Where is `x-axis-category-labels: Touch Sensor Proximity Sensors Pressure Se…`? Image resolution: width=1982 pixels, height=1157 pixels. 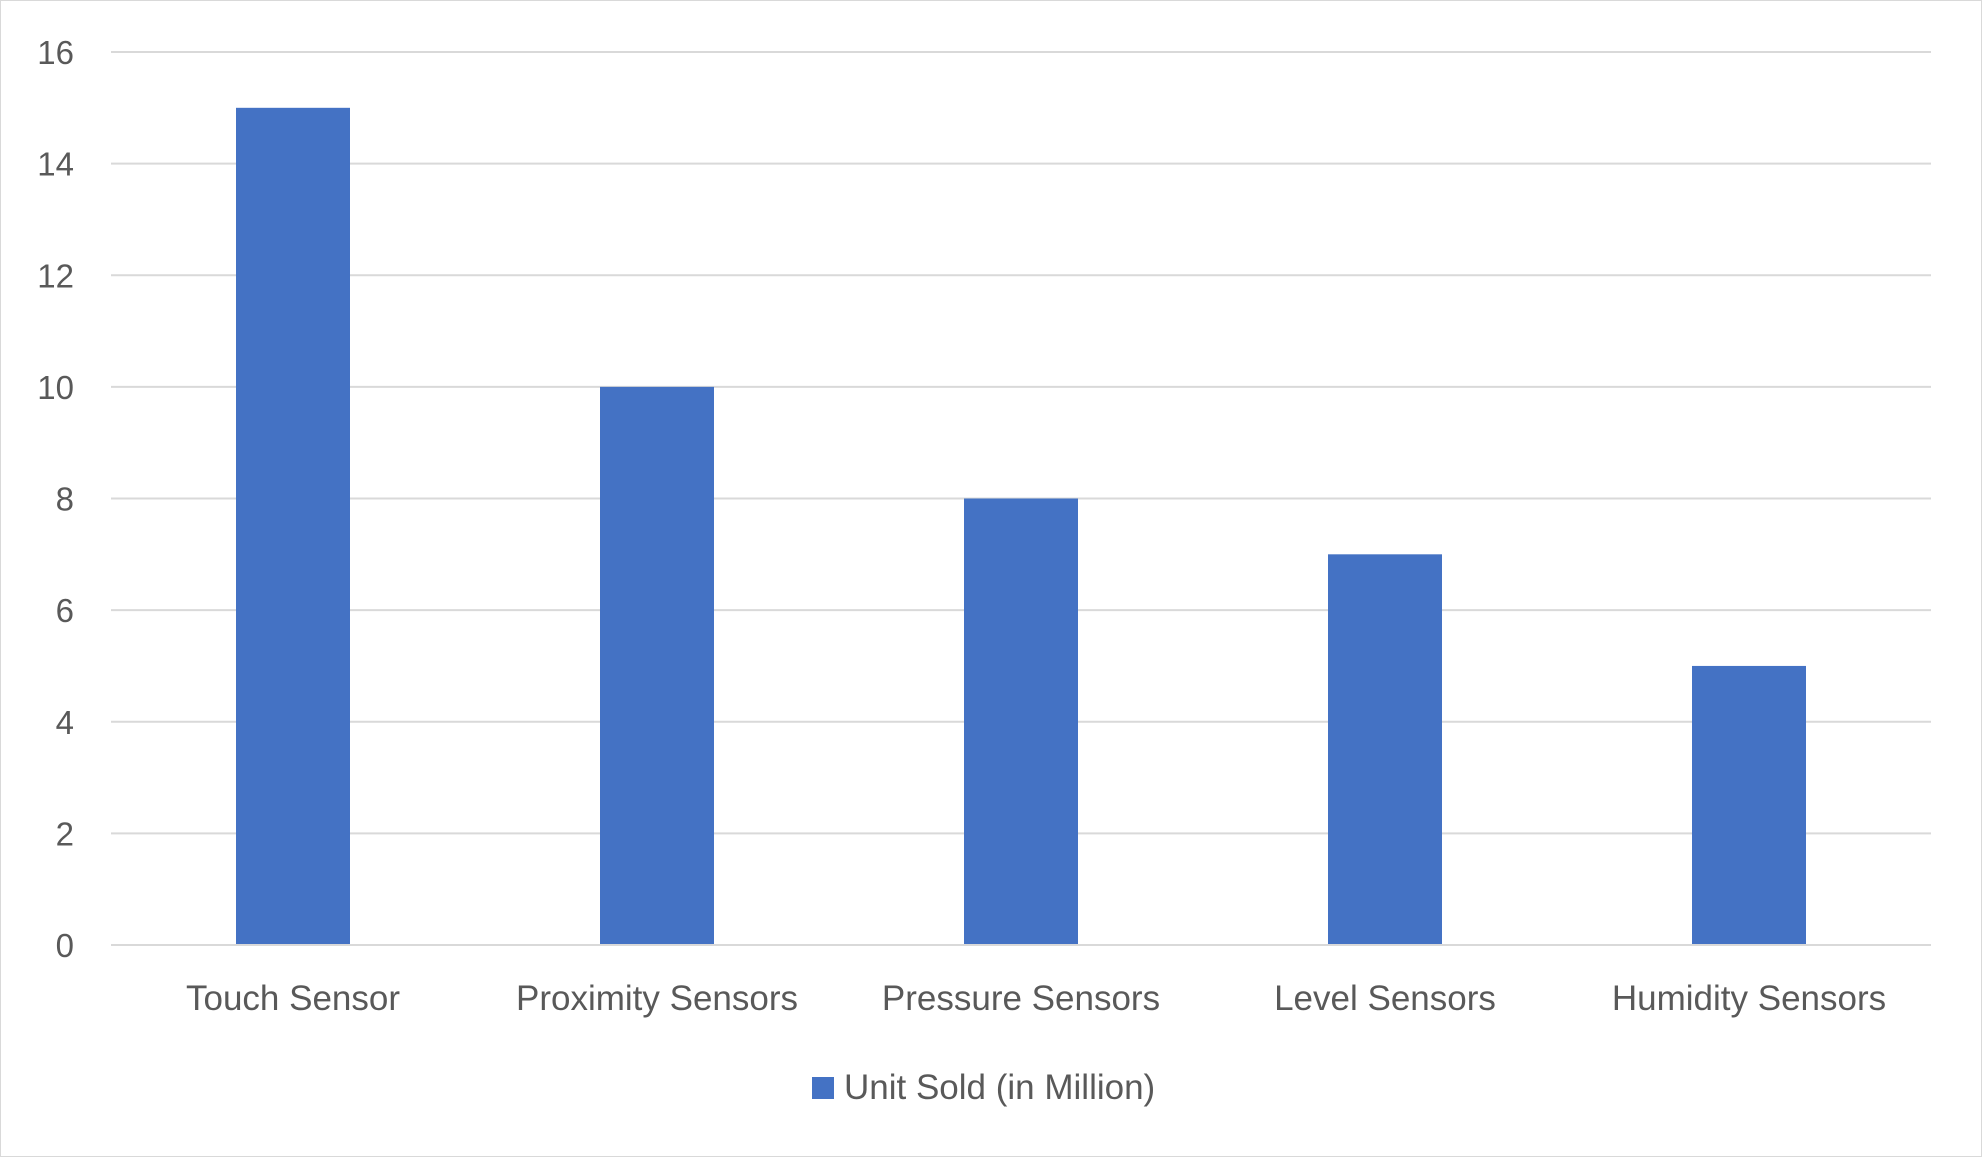 x-axis-category-labels: Touch Sensor Proximity Sensors Pressure Se… is located at coordinates (1036, 998).